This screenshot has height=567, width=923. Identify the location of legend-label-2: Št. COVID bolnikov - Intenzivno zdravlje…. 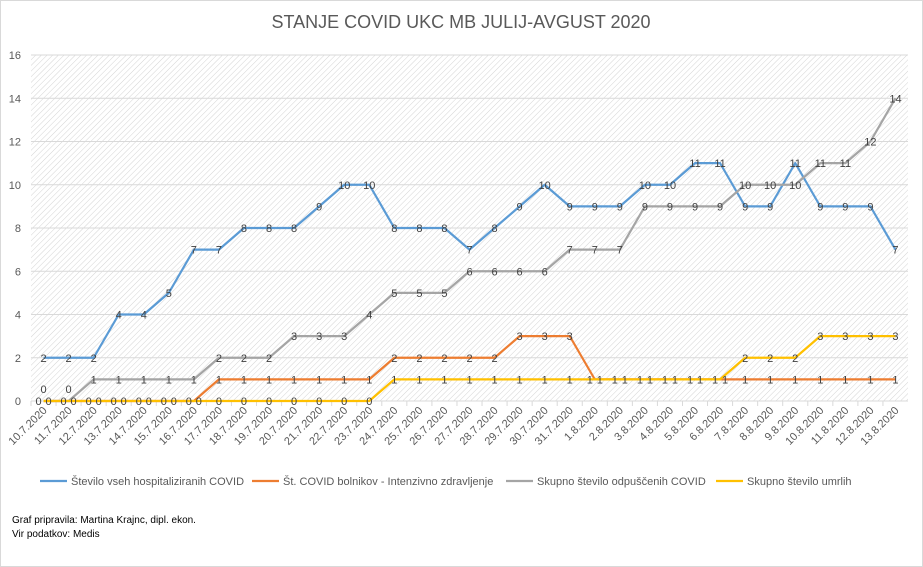
(388, 481).